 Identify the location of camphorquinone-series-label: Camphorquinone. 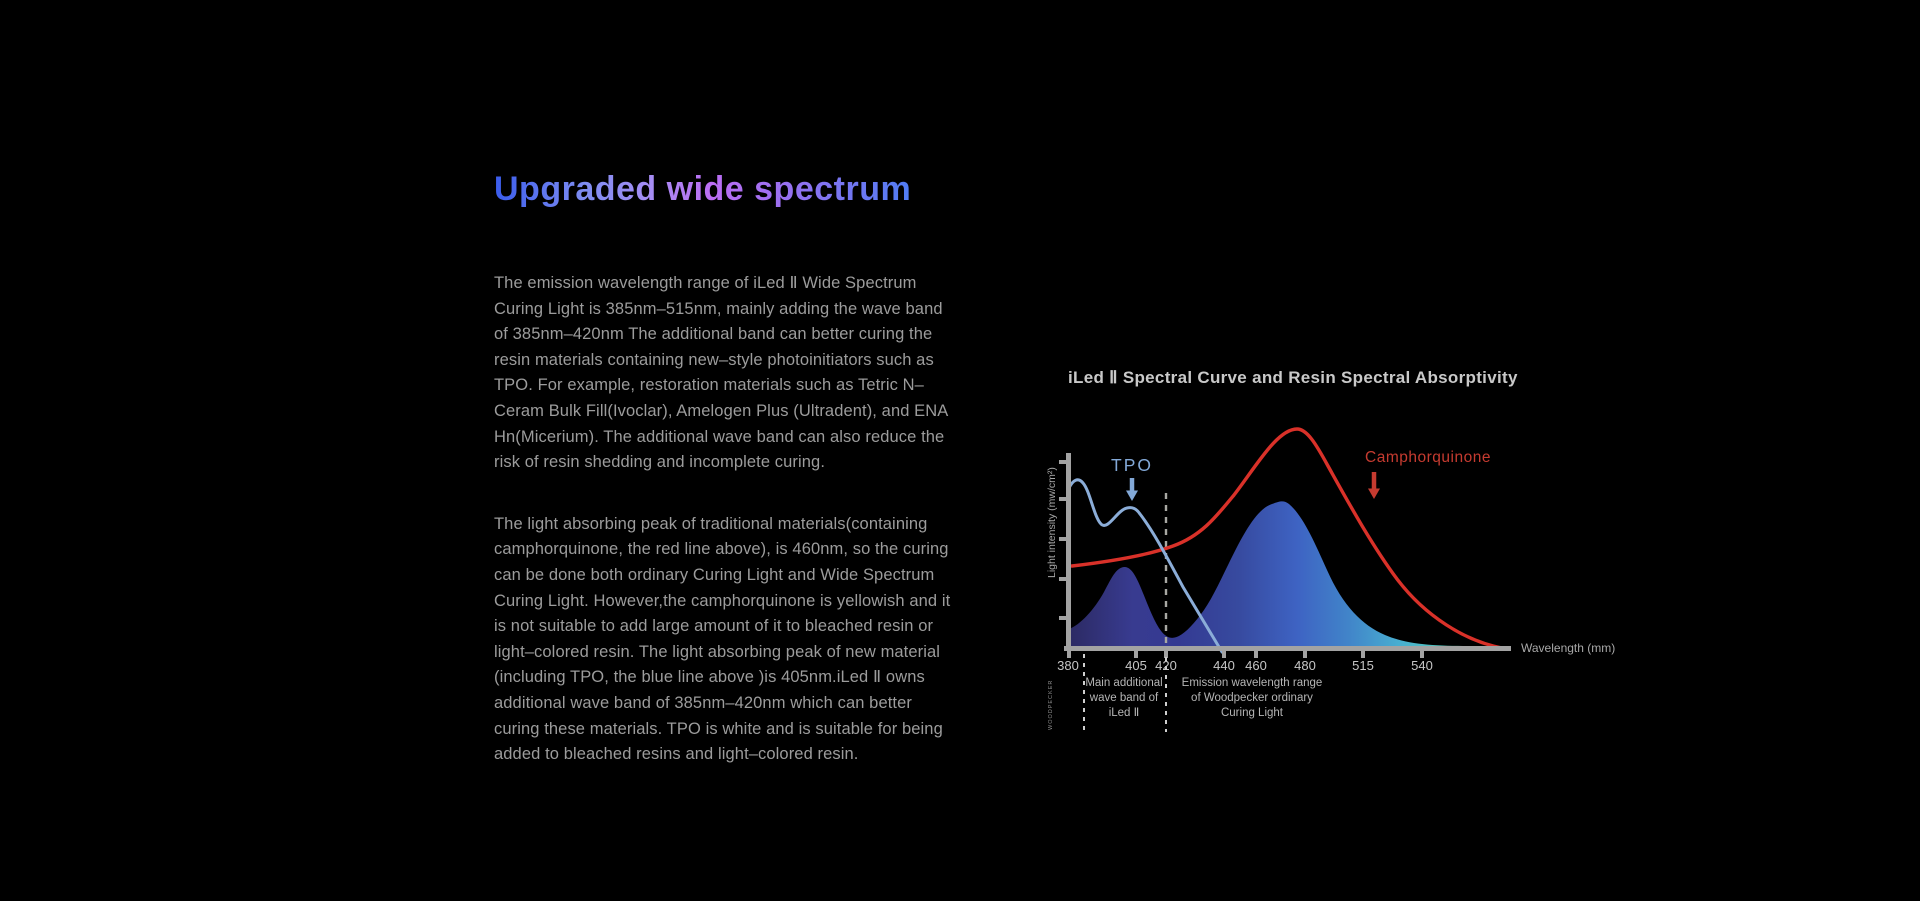
(1428, 457).